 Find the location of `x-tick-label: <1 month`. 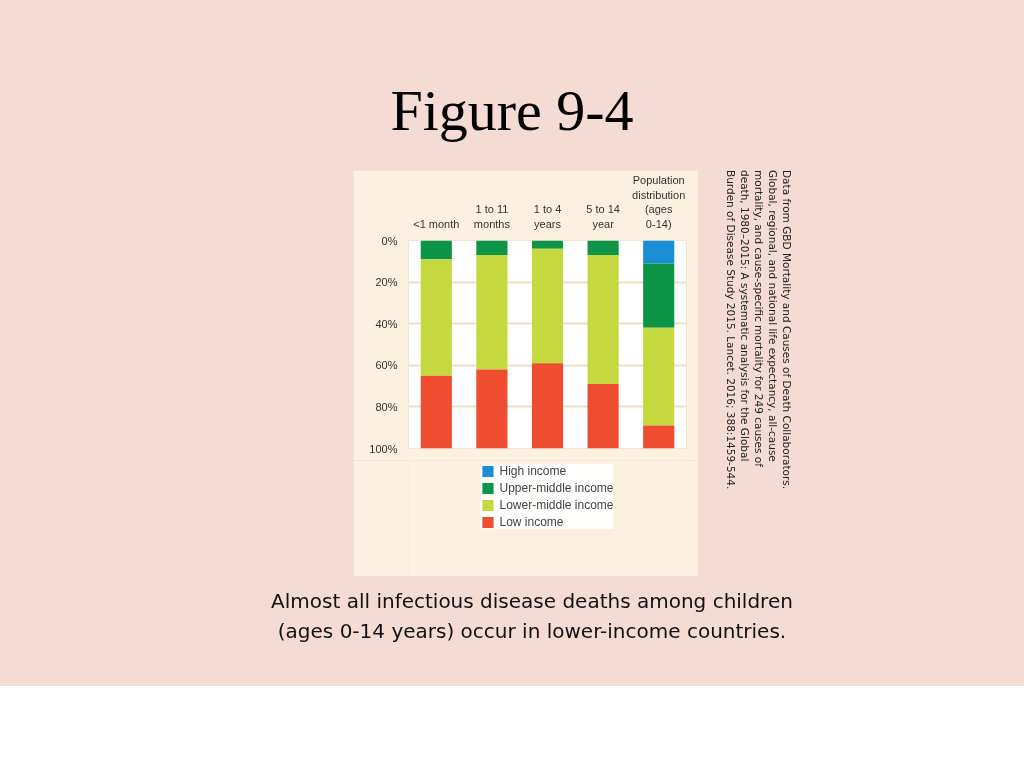

x-tick-label: <1 month is located at coordinates (436, 223).